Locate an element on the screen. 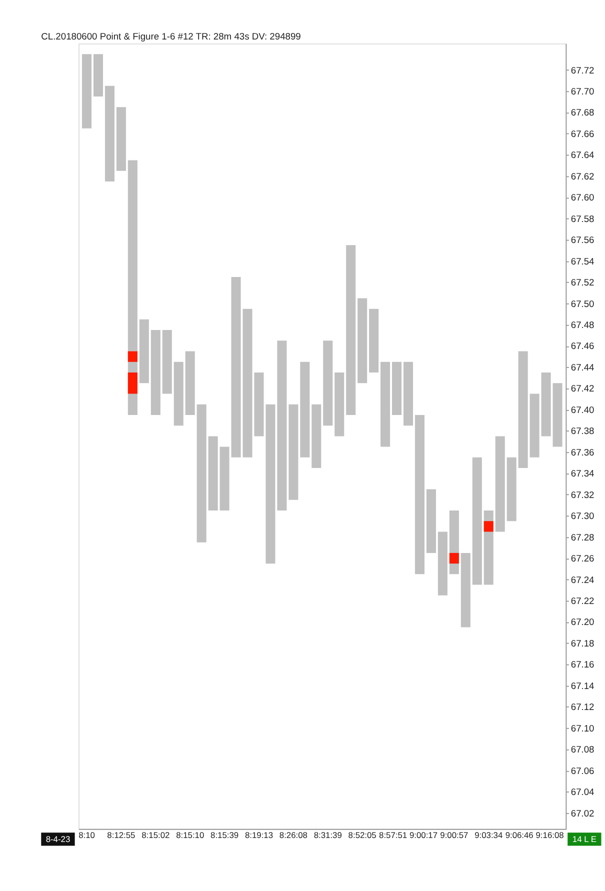  y-tick-label: 67.28 is located at coordinates (582, 537).